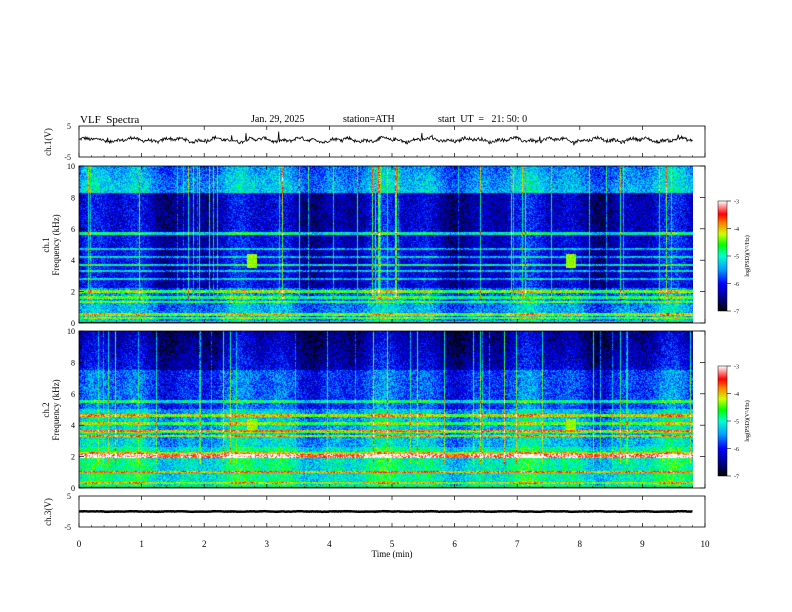 The width and height of the screenshot is (792, 612). I want to click on x-tick-label: 3, so click(267, 544).